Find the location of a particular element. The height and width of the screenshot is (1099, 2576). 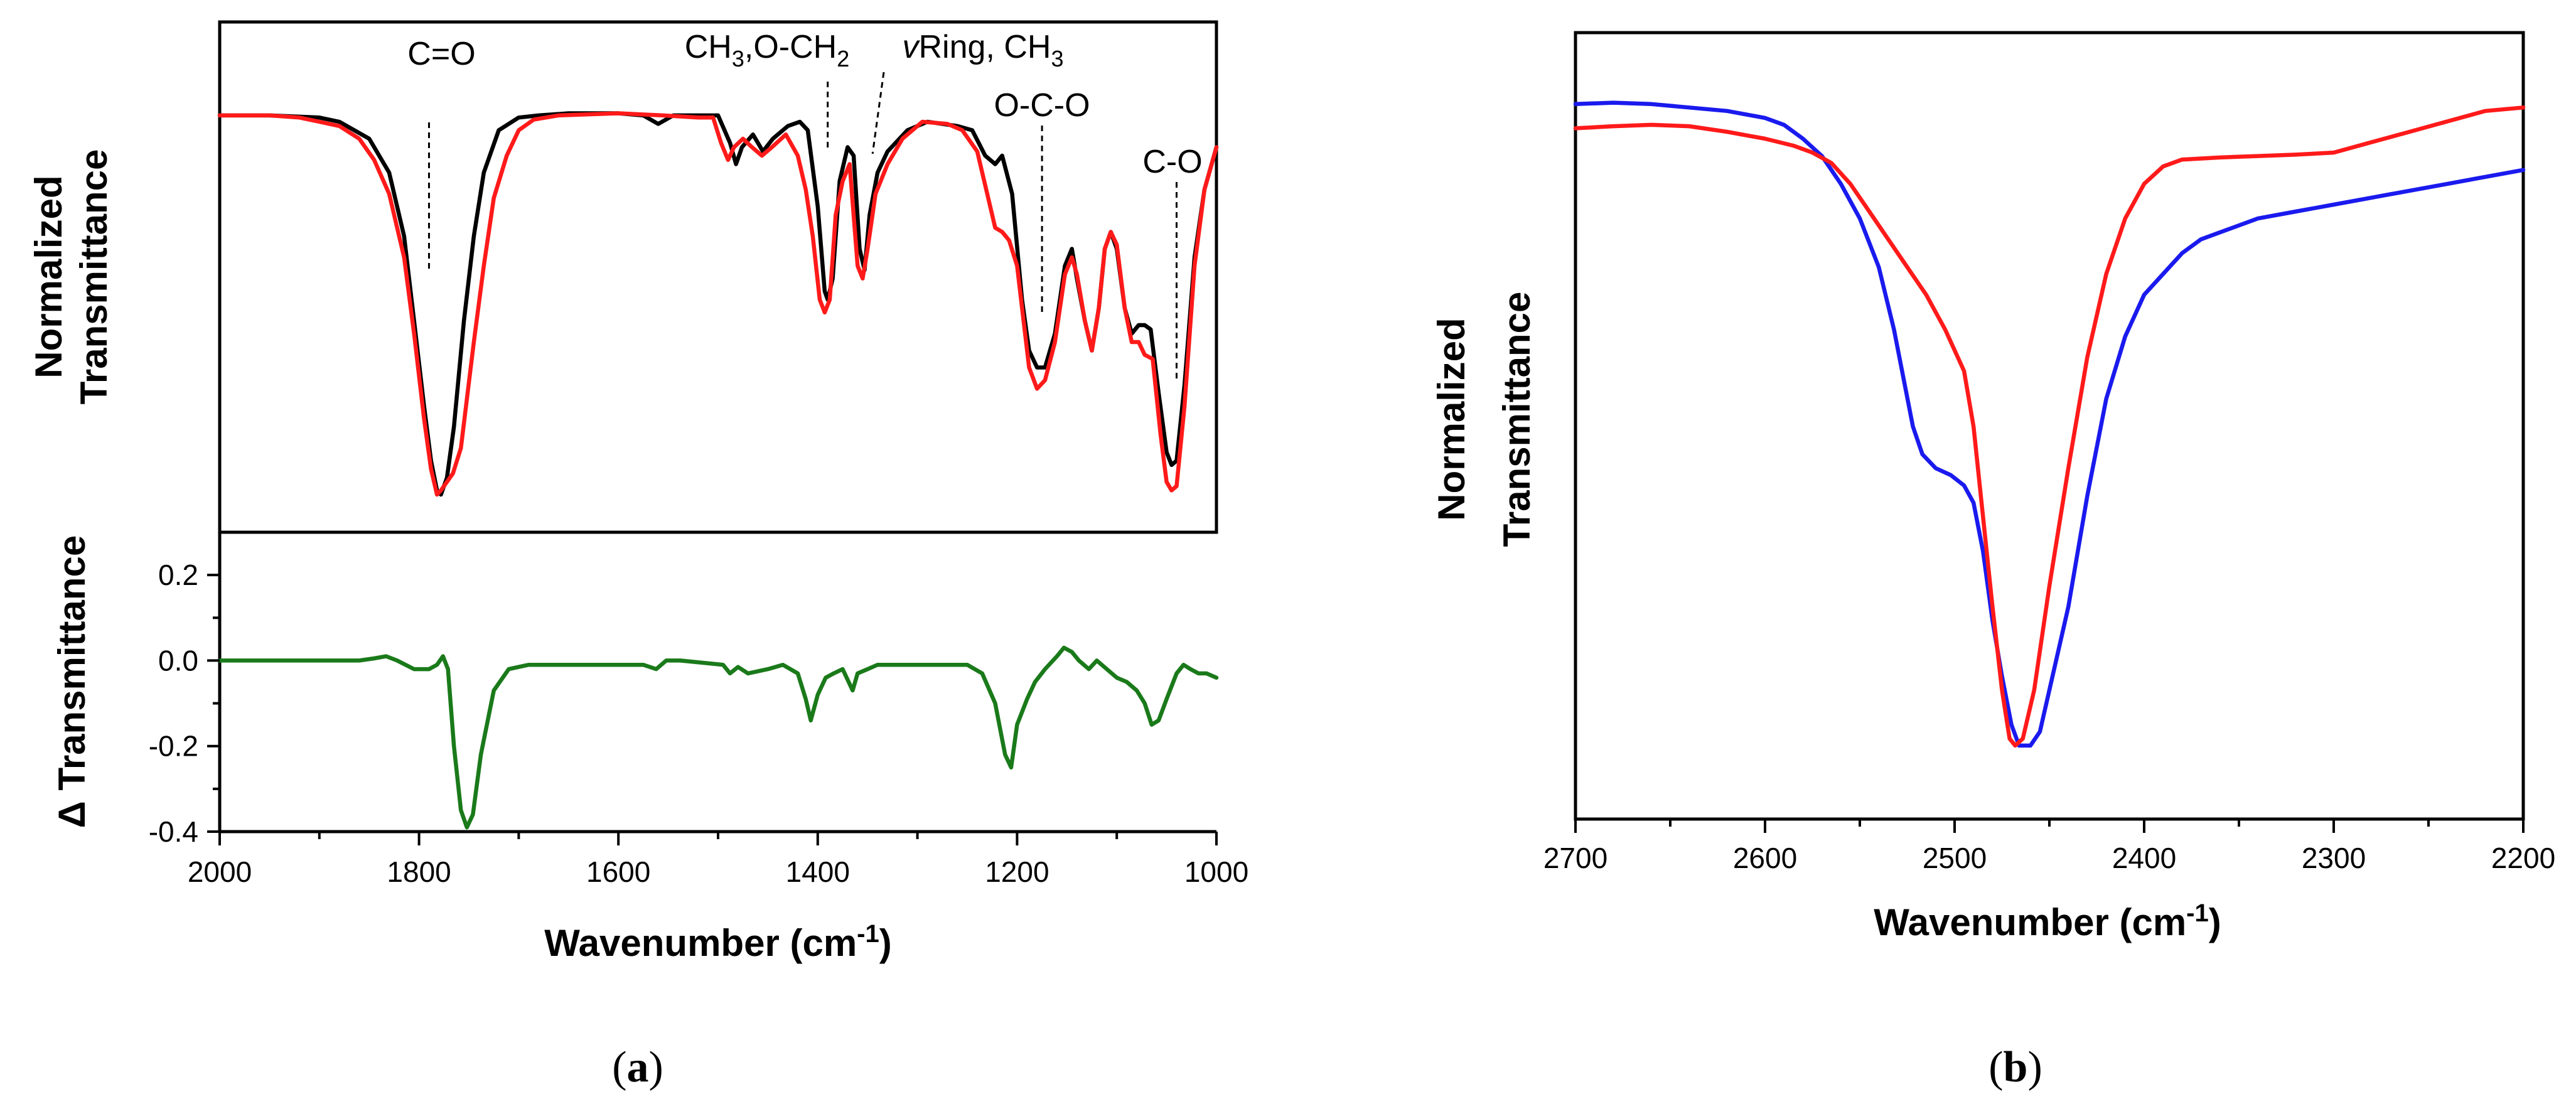

panel-a-xlabel: Wavenumber (cm-1) is located at coordinates (717, 942).